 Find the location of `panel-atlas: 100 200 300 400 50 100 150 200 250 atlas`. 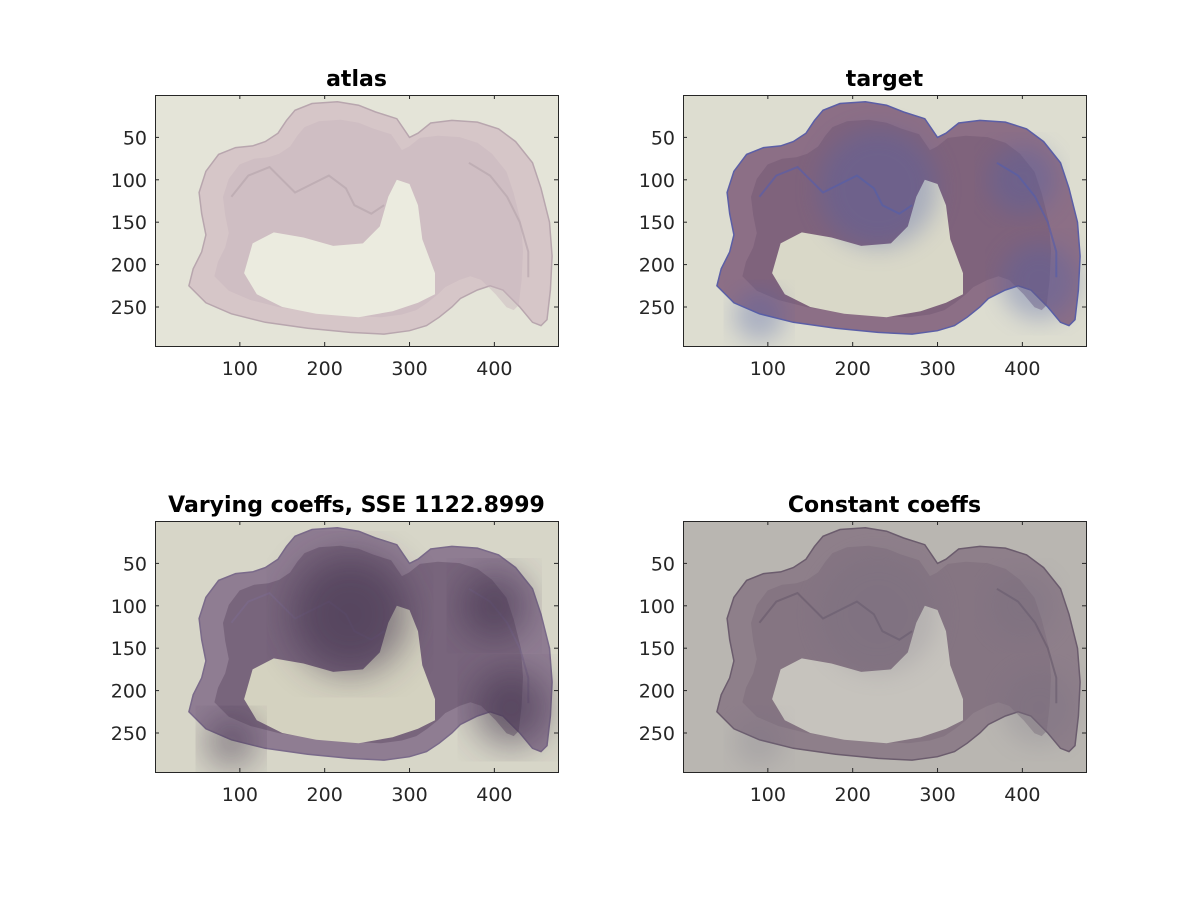

panel-atlas: 100 200 300 400 50 100 150 200 250 atlas is located at coordinates (335, 223).